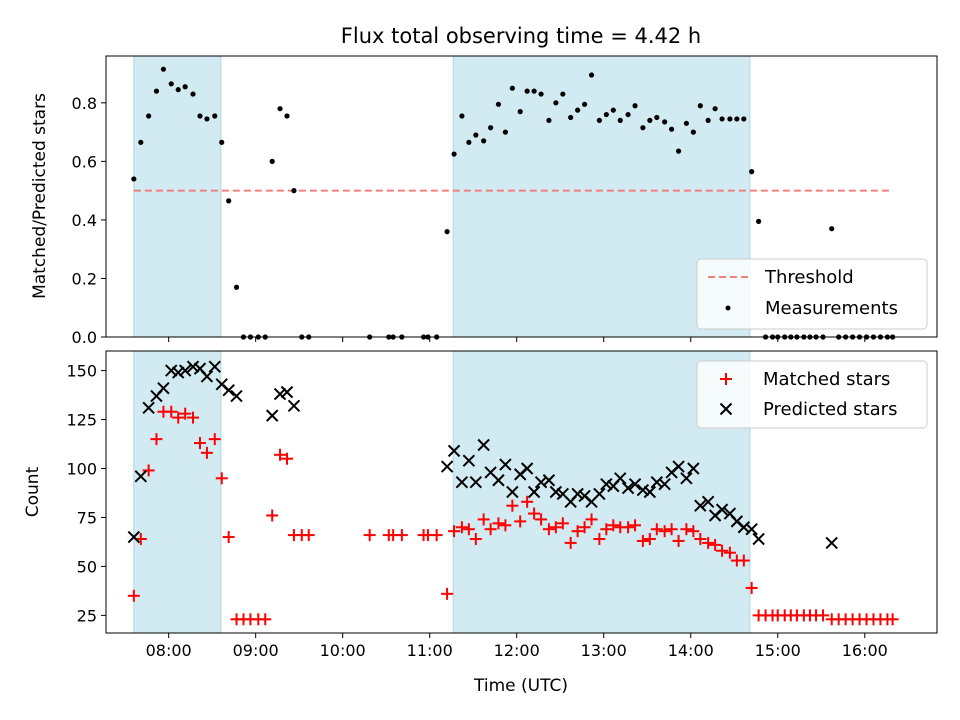 The image size is (960, 720). Describe the element at coordinates (87, 615) in the screenshot. I see `y-tick-label: 25` at that location.